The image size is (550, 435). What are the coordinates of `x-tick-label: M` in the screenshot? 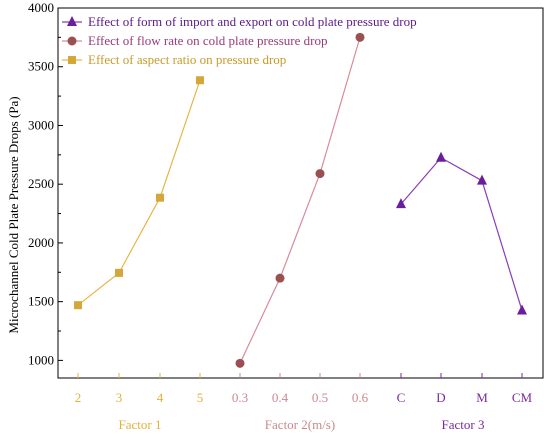 It's located at (482, 397).